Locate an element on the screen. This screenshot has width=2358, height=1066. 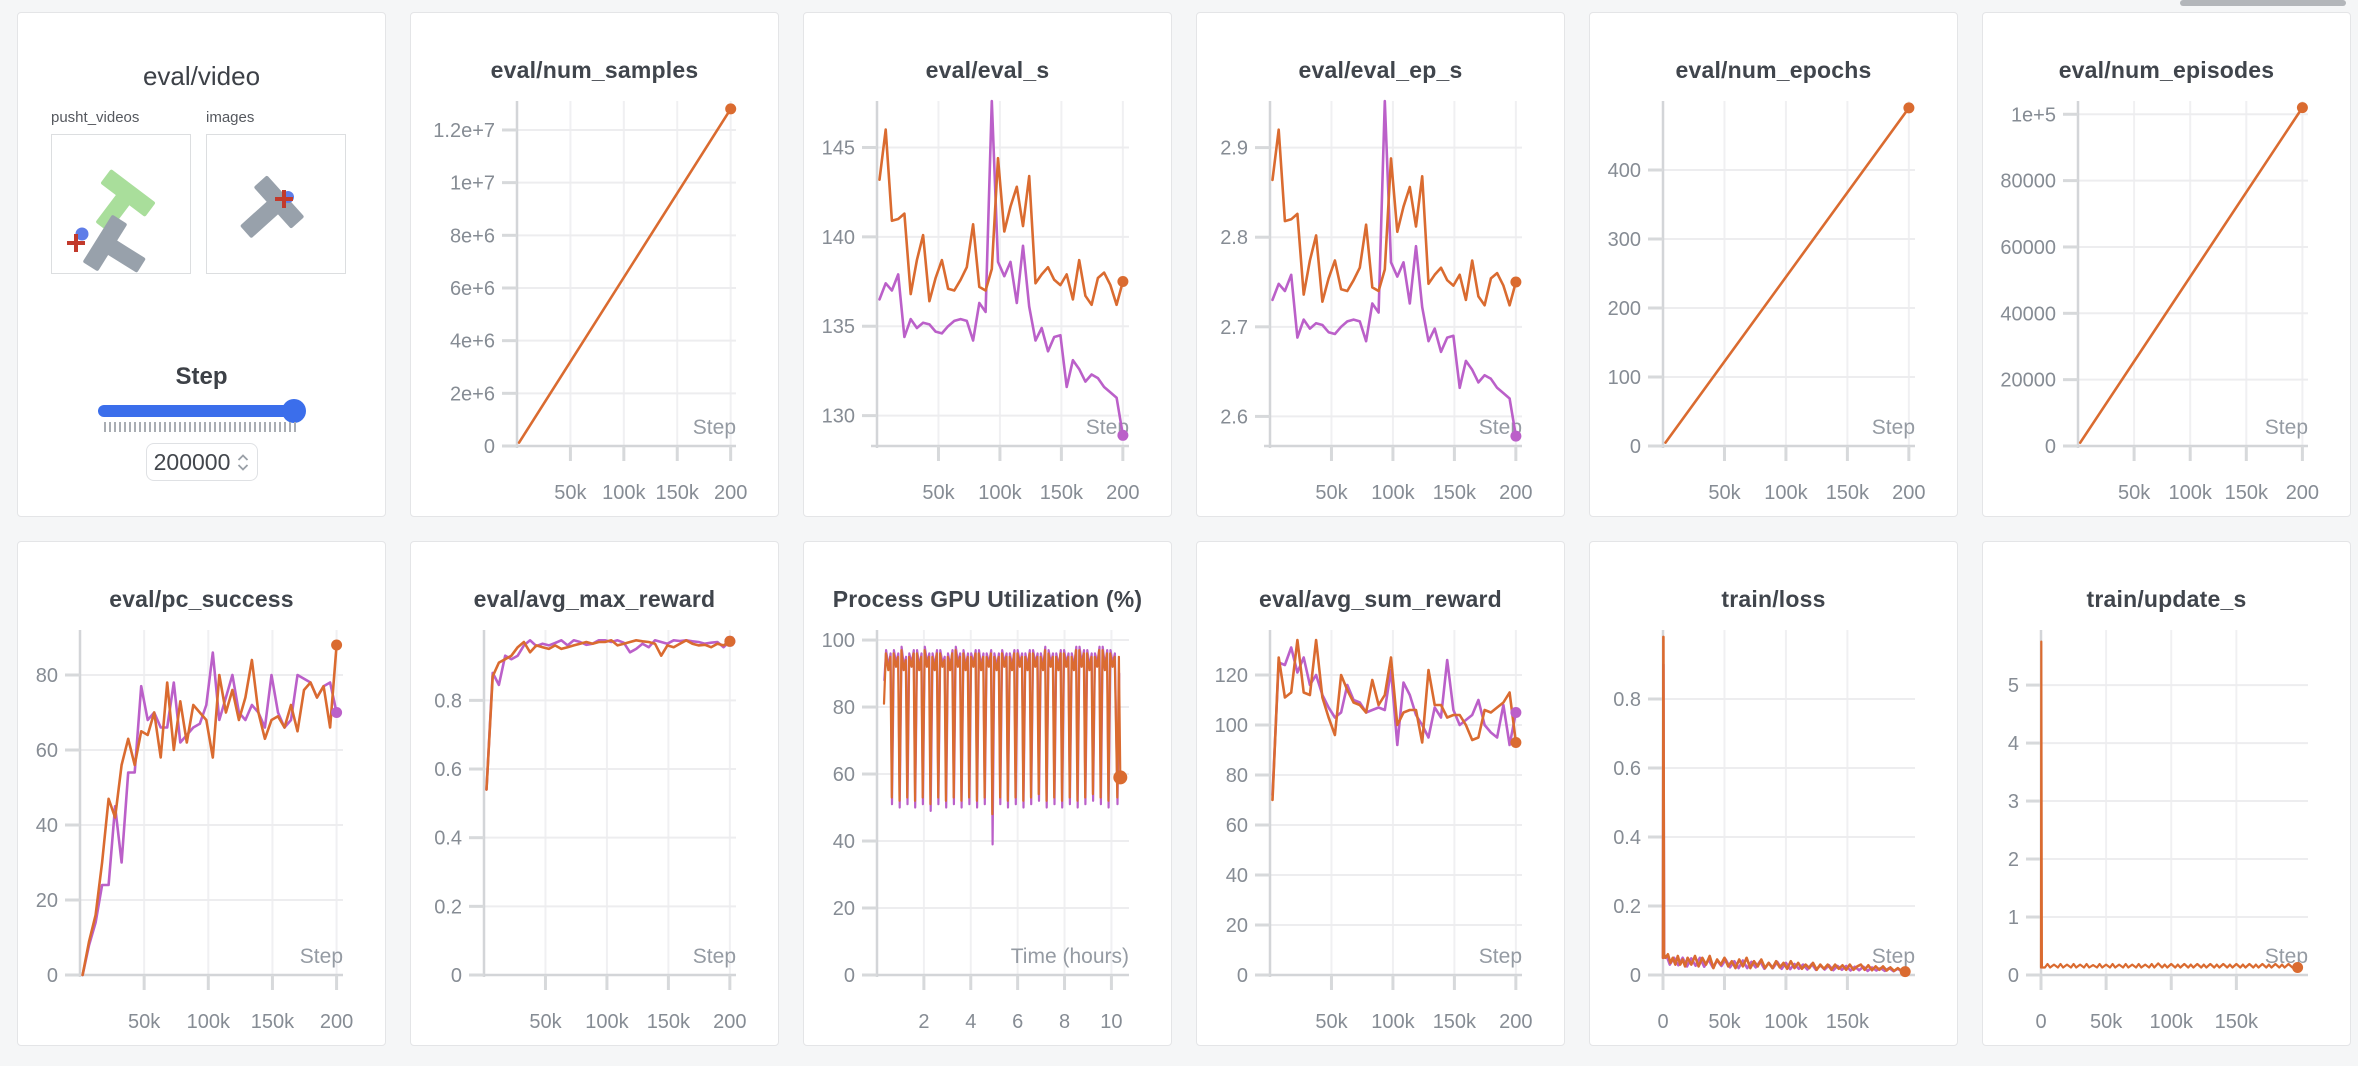
chart-train-update-s-plot: 0 50k 100k 150k 0 1 2 3 4 5 Step is located at coordinates (2166, 793).